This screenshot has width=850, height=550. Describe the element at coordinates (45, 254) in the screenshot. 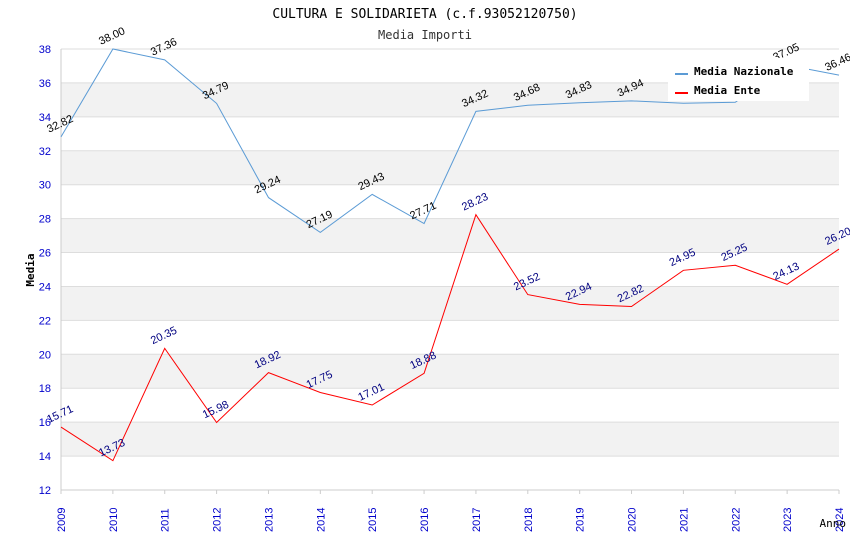

I see `y-tick-label: 26` at that location.